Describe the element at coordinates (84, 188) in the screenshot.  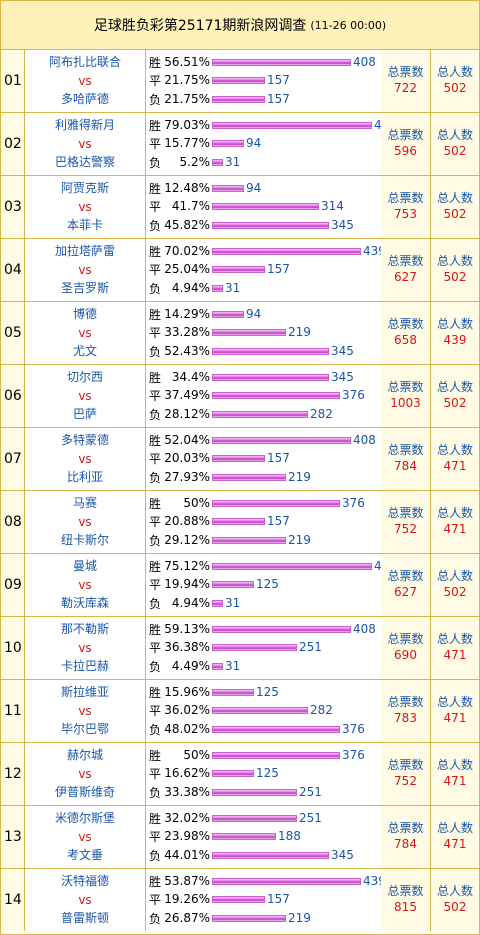
I see `home-team-link: 阿贾克斯` at that location.